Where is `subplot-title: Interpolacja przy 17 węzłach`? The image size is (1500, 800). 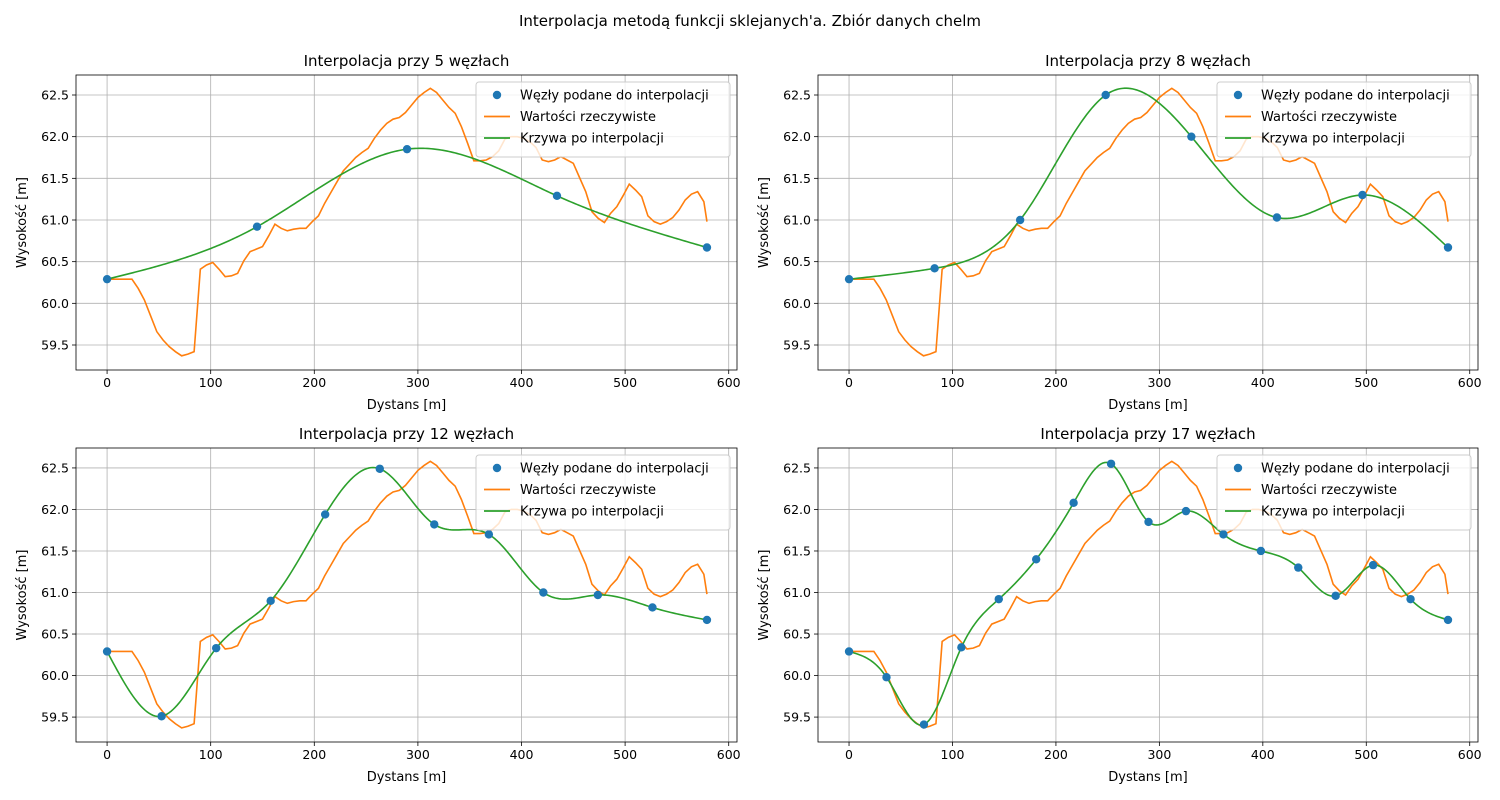
subplot-title: Interpolacja przy 17 węzłach is located at coordinates (1147, 434).